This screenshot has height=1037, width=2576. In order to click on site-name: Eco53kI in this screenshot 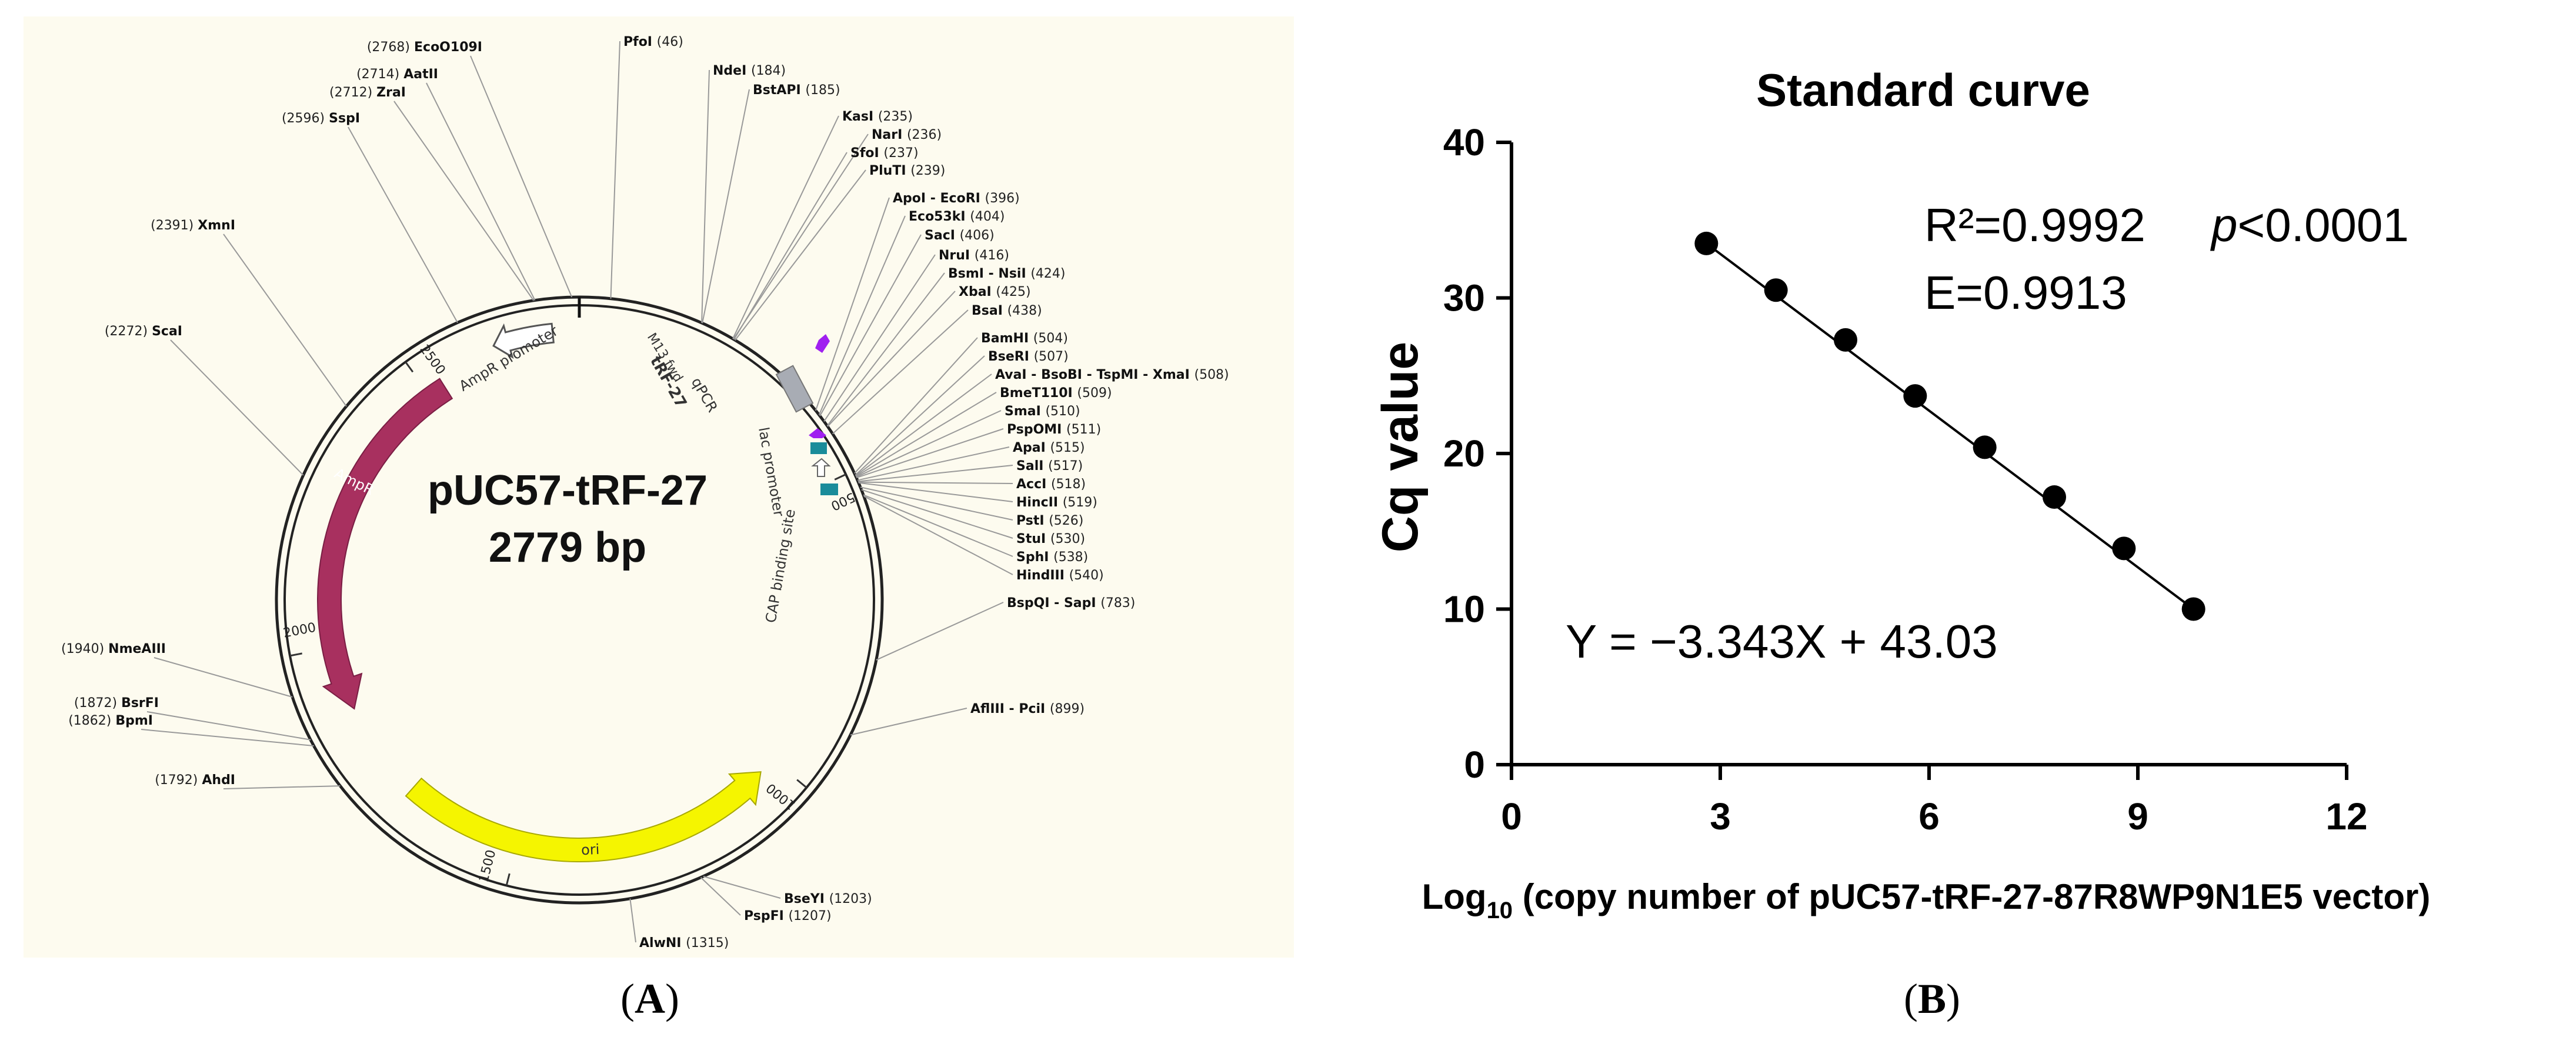, I will do `click(939, 216)`.